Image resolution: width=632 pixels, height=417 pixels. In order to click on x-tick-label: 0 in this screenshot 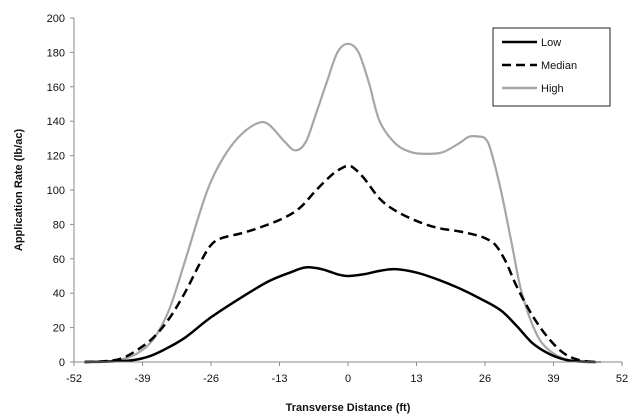, I will do `click(348, 379)`.